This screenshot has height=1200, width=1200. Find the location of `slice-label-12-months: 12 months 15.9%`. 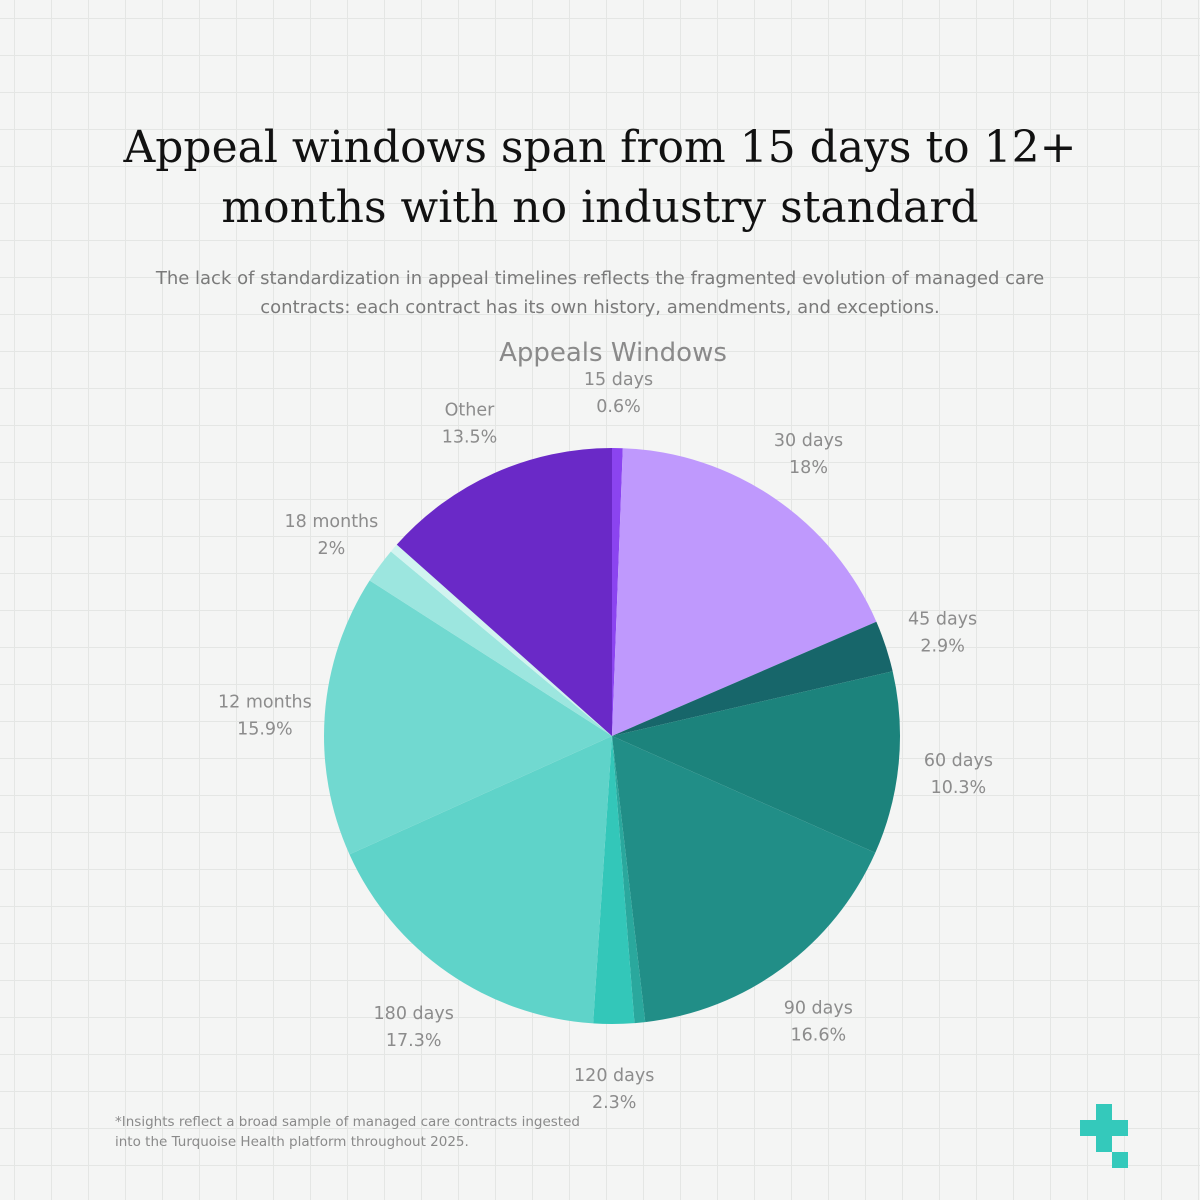

slice-label-12-months: 12 months 15.9% is located at coordinates (265, 716).